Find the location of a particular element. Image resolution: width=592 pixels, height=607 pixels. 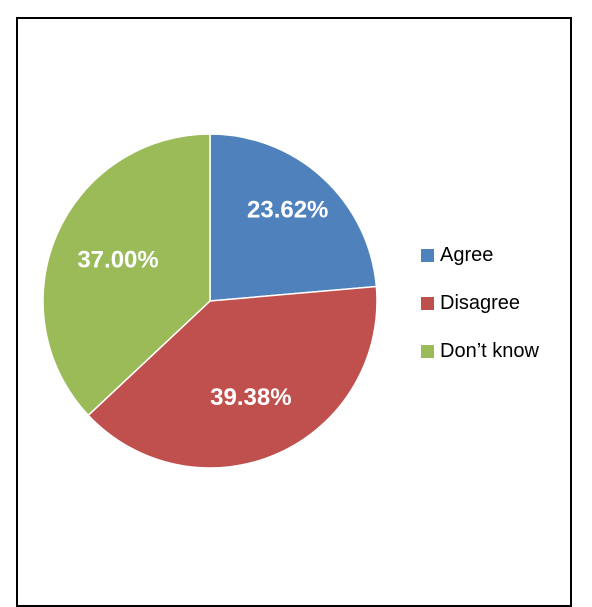

data-label-dont-know: 37.00% is located at coordinates (117, 260).